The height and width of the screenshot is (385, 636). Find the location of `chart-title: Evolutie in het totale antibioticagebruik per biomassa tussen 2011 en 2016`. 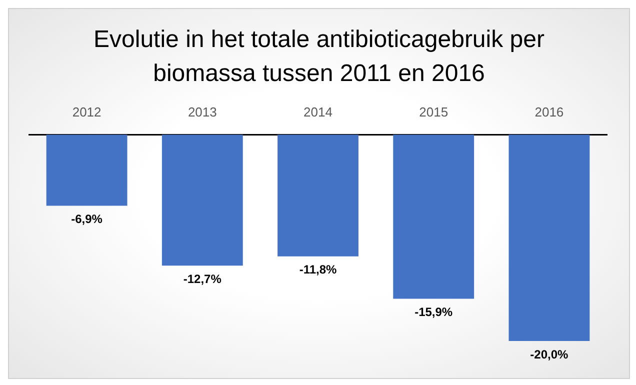

chart-title: Evolutie in het totale antibioticagebruik per biomassa tussen 2011 en 2016 is located at coordinates (319, 57).